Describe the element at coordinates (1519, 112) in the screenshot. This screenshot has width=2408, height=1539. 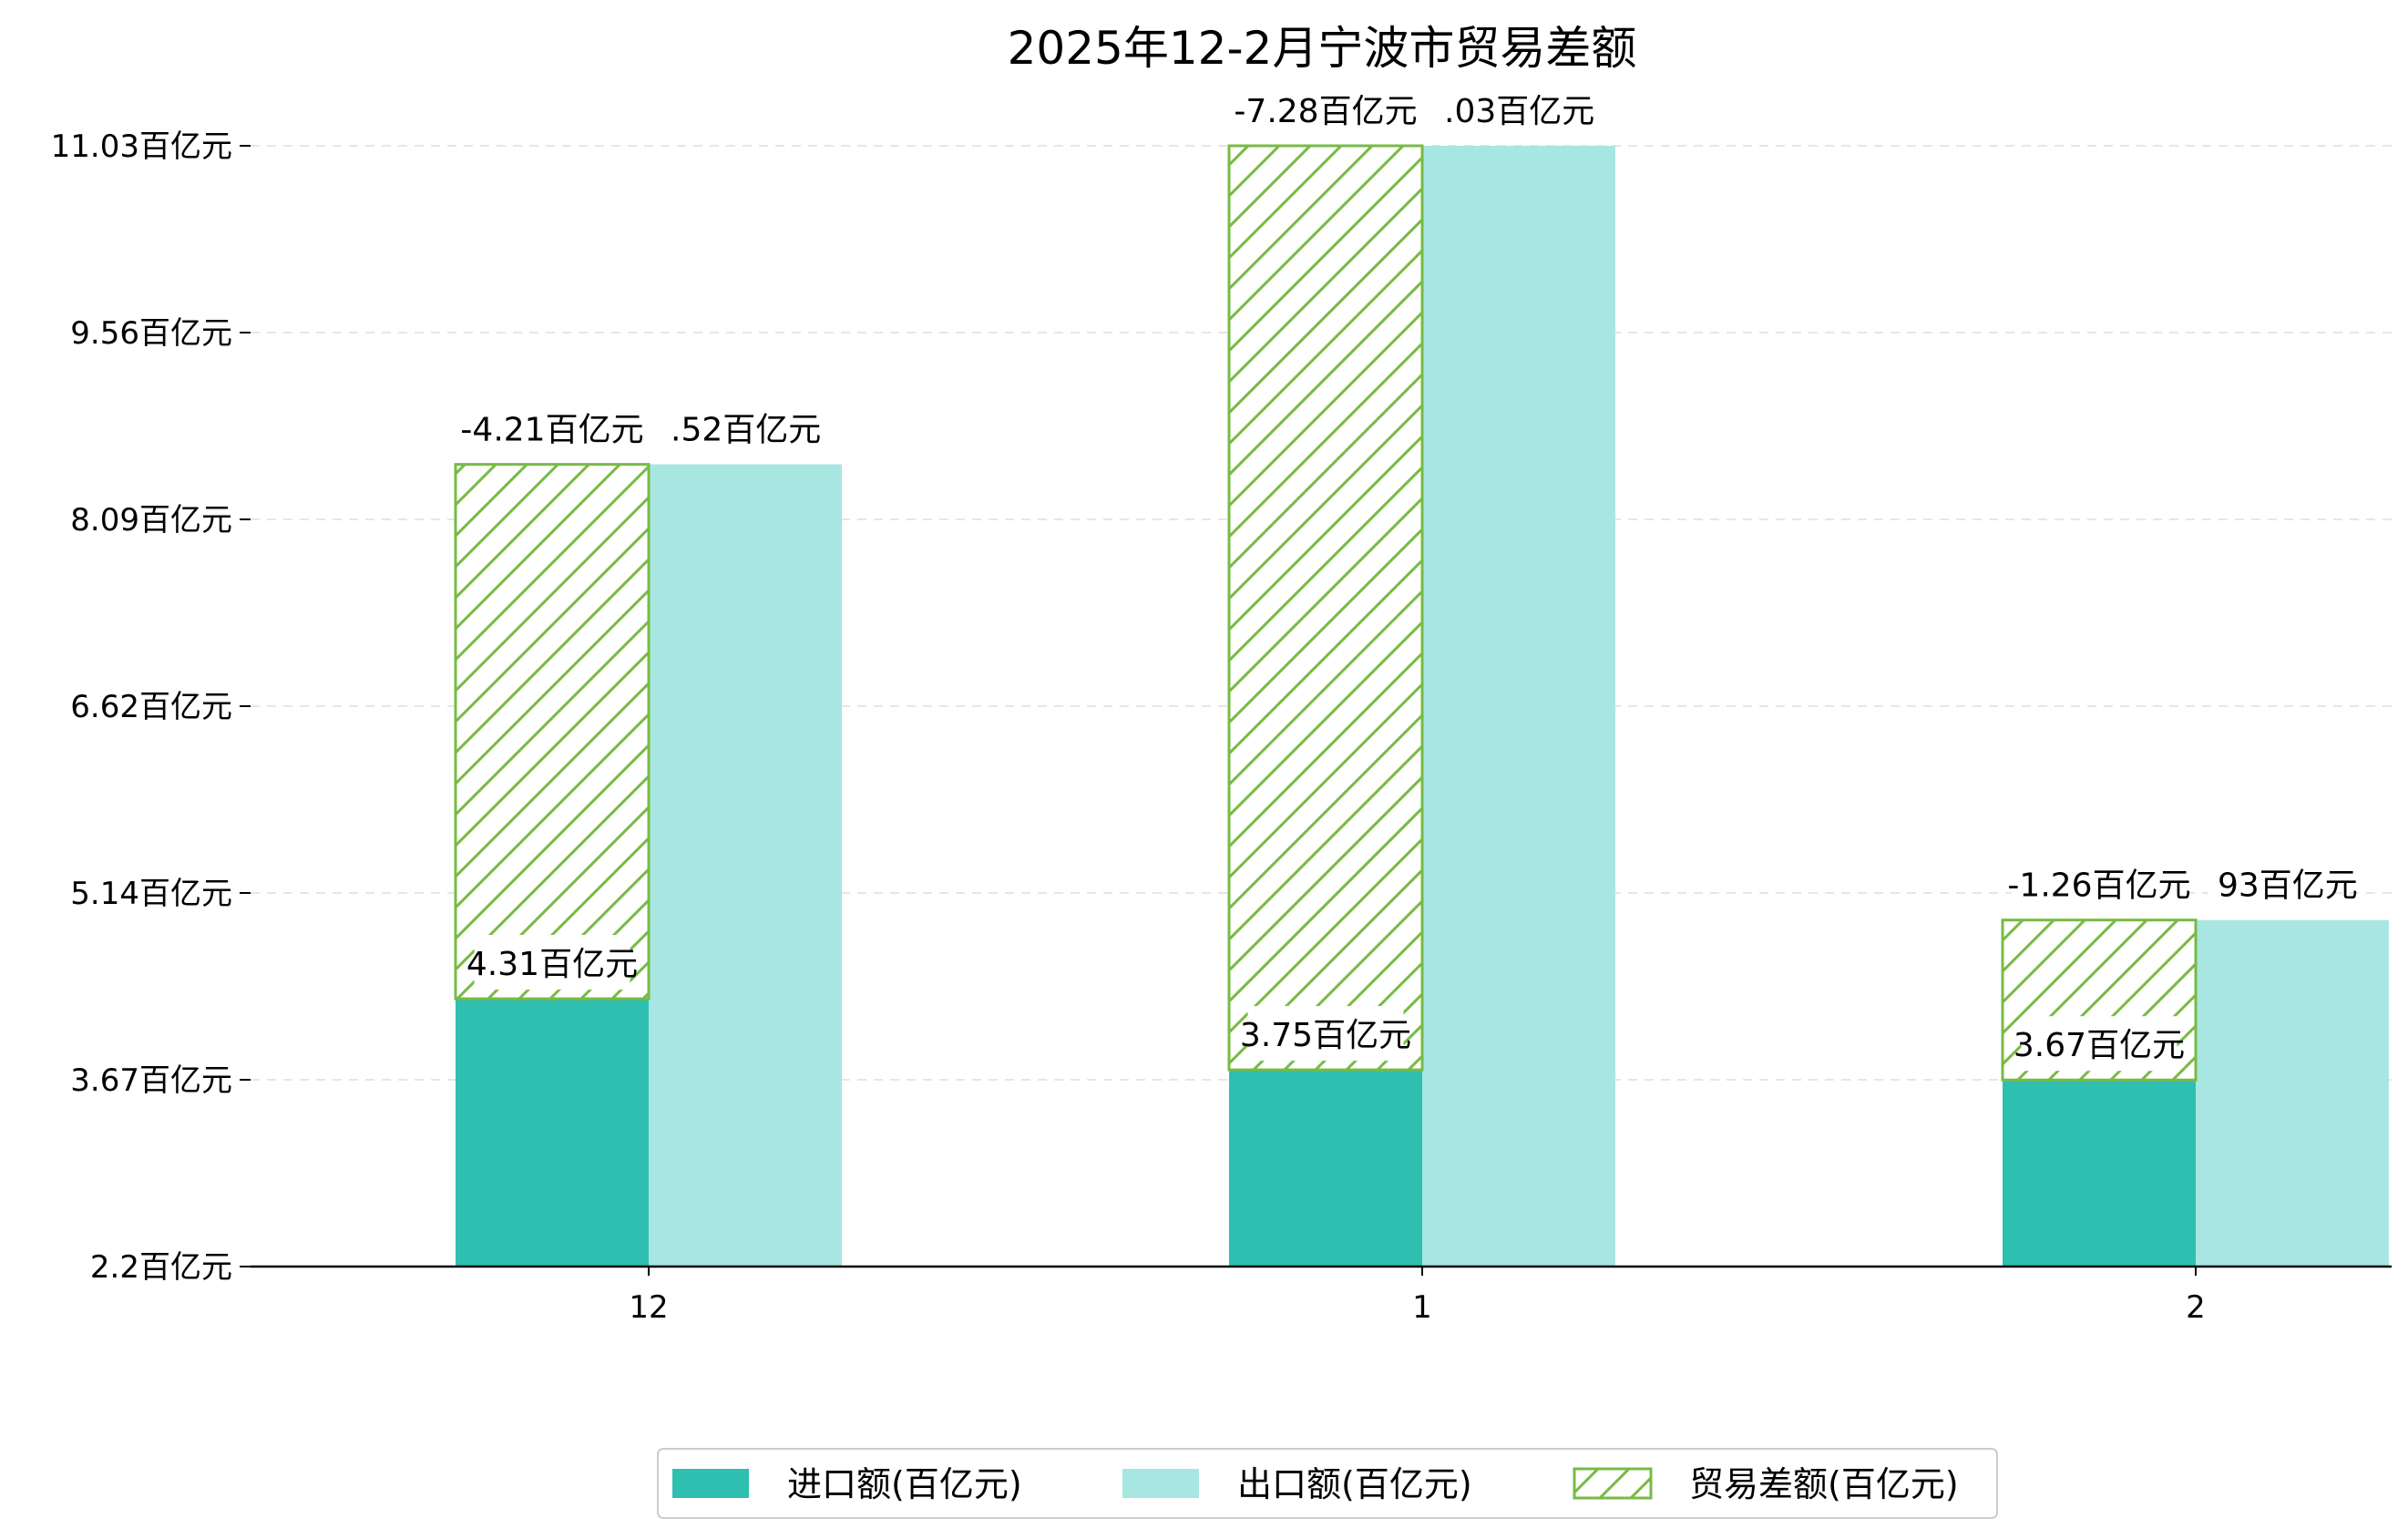
I see `export-data-label: .03百亿元` at that location.